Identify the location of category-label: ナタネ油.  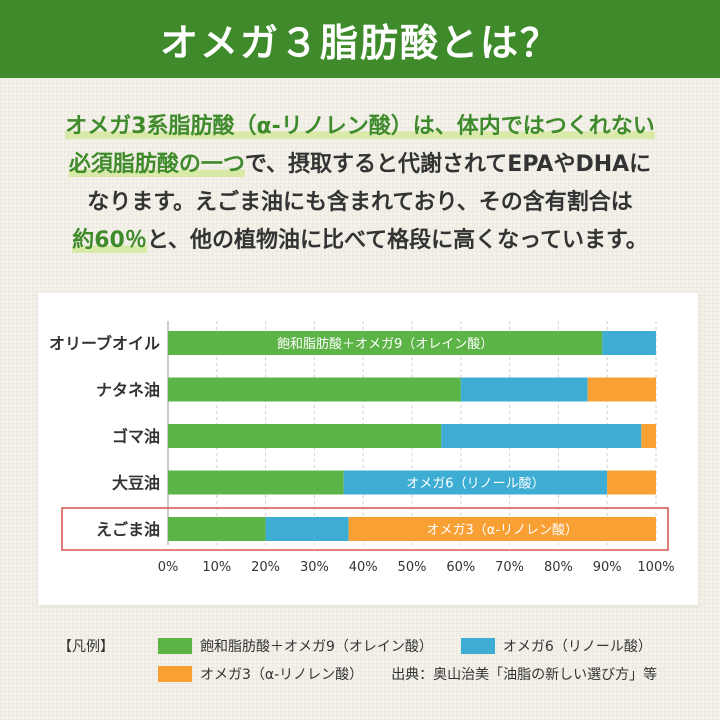
(128, 390).